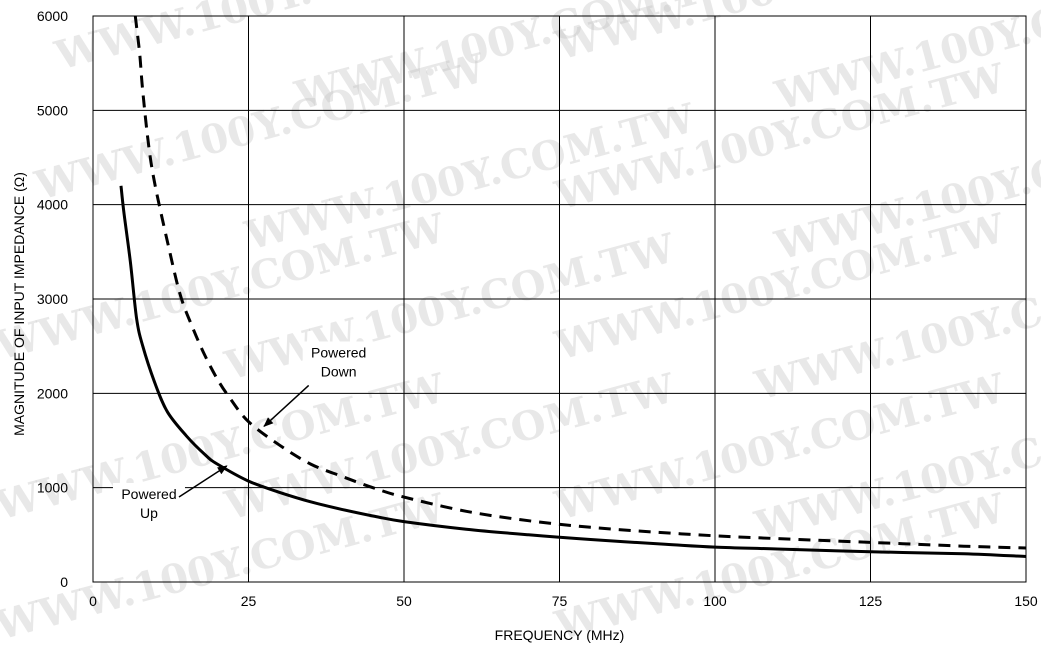 This screenshot has width=1041, height=647. Describe the element at coordinates (52, 205) in the screenshot. I see `y-tick-label: 4000` at that location.